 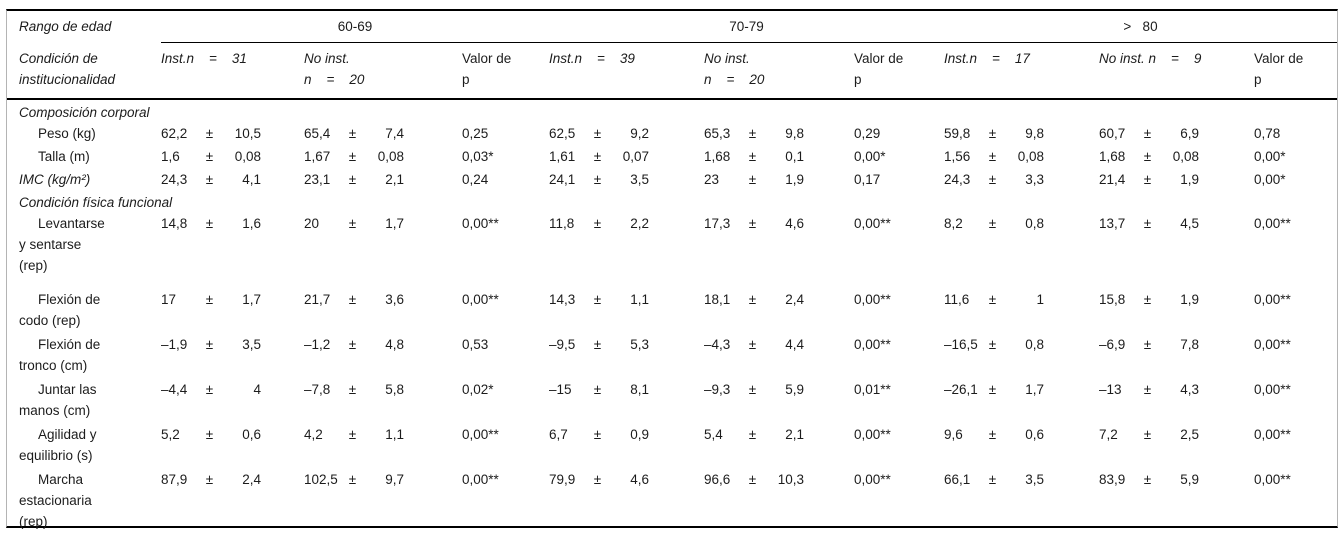 I want to click on sd-value: 2,4, so click(x=794, y=299).